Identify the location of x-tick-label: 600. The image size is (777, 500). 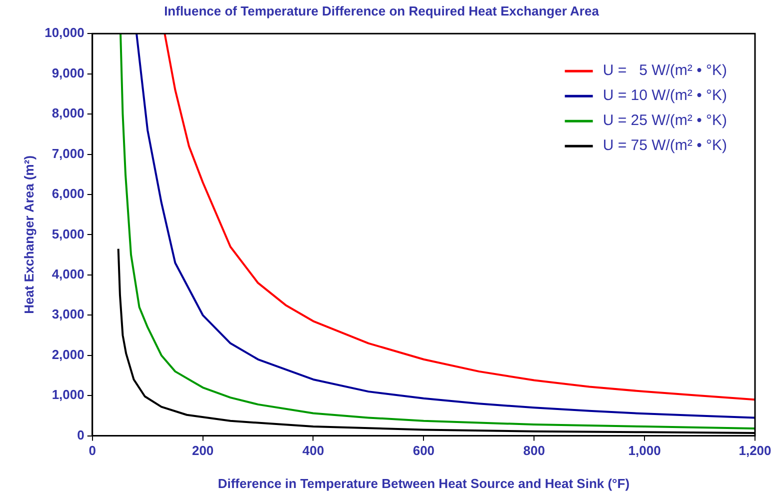
(423, 450).